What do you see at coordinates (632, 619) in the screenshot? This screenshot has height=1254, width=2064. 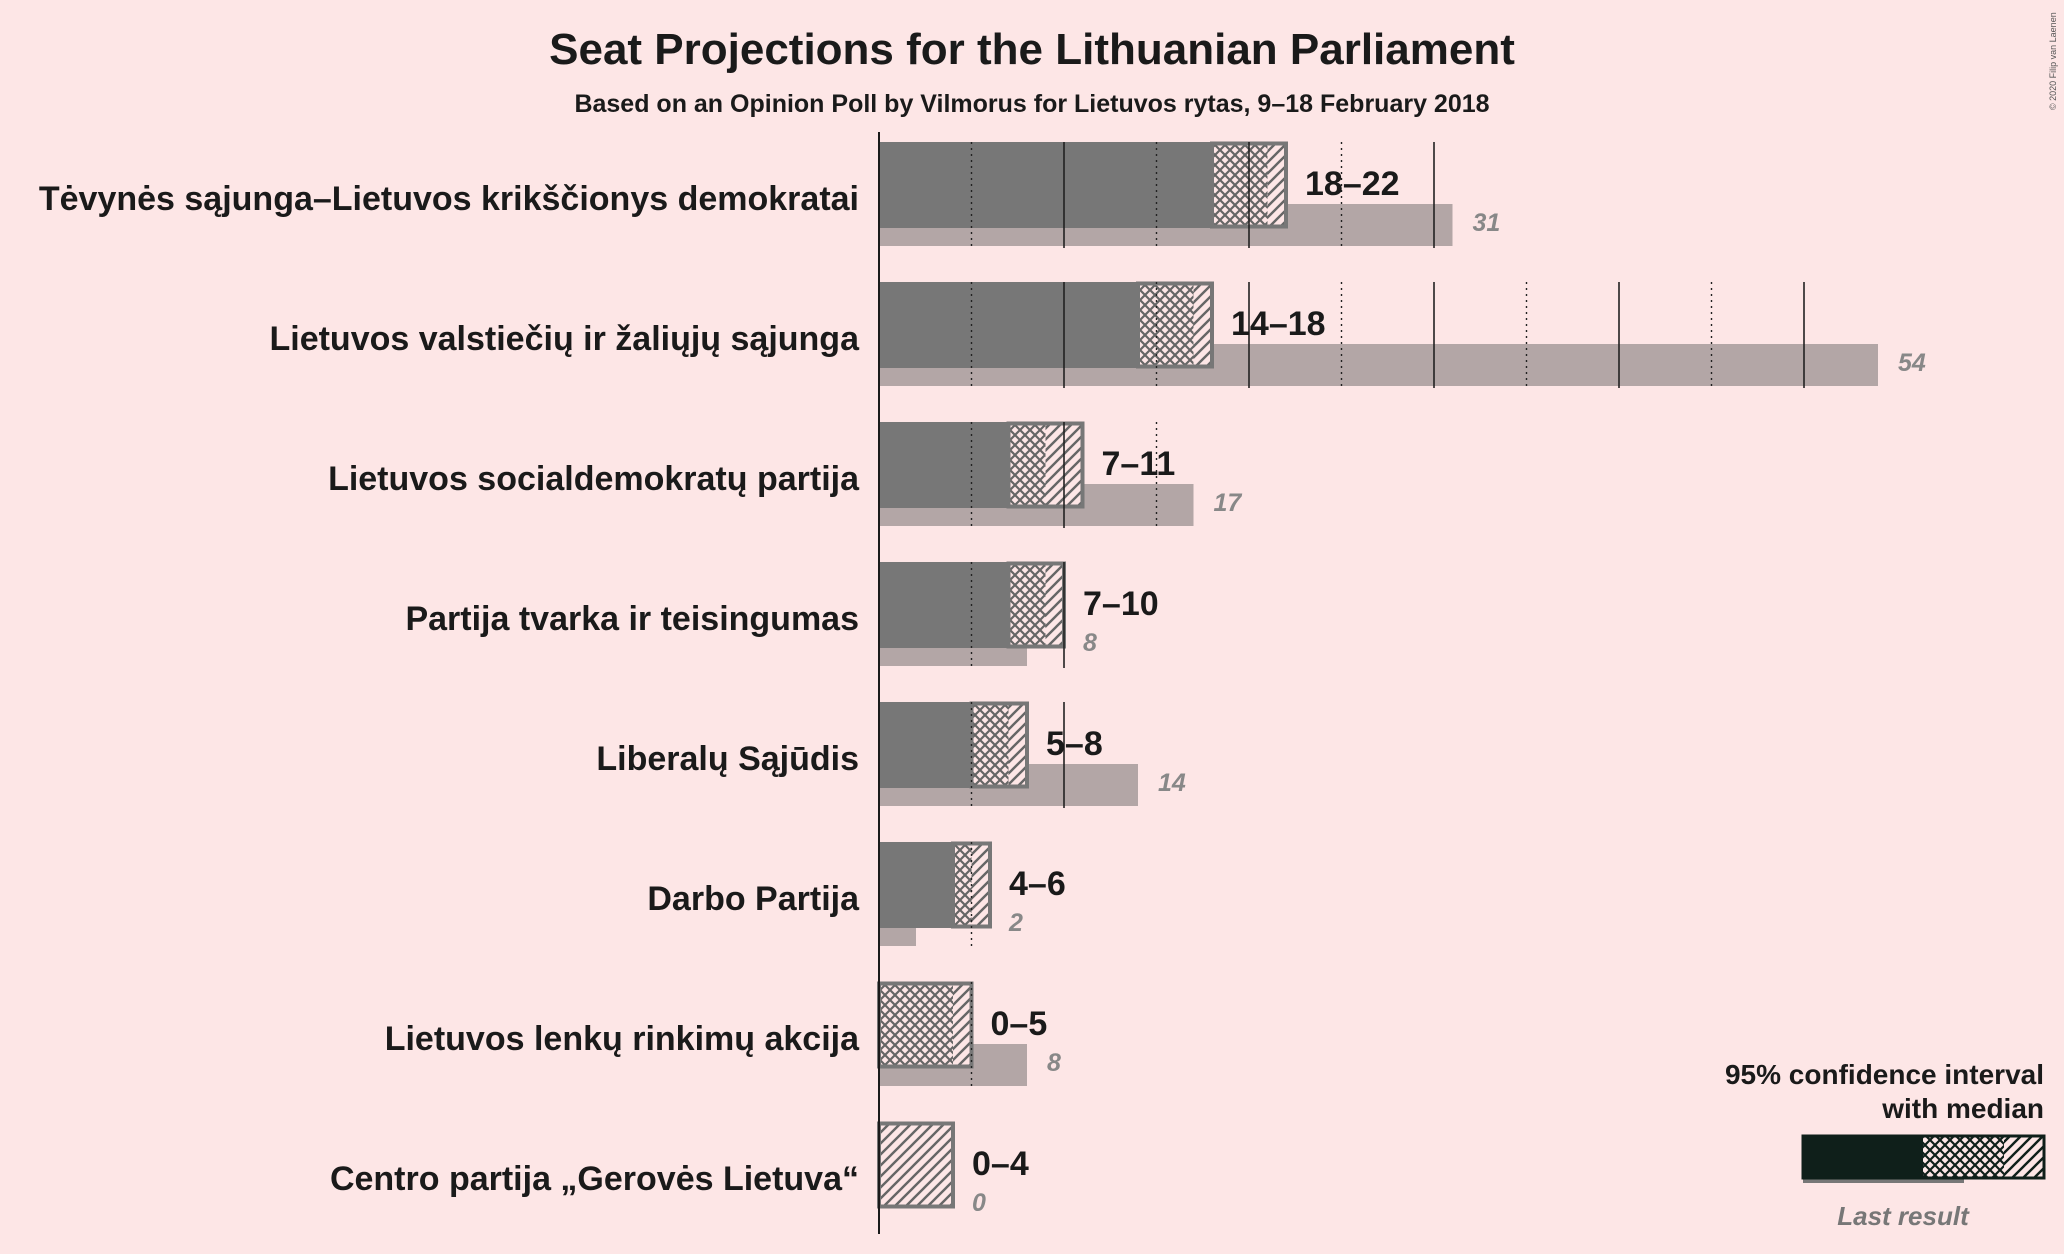 I see `party-label: Partija tvarka ir teisingumas` at bounding box center [632, 619].